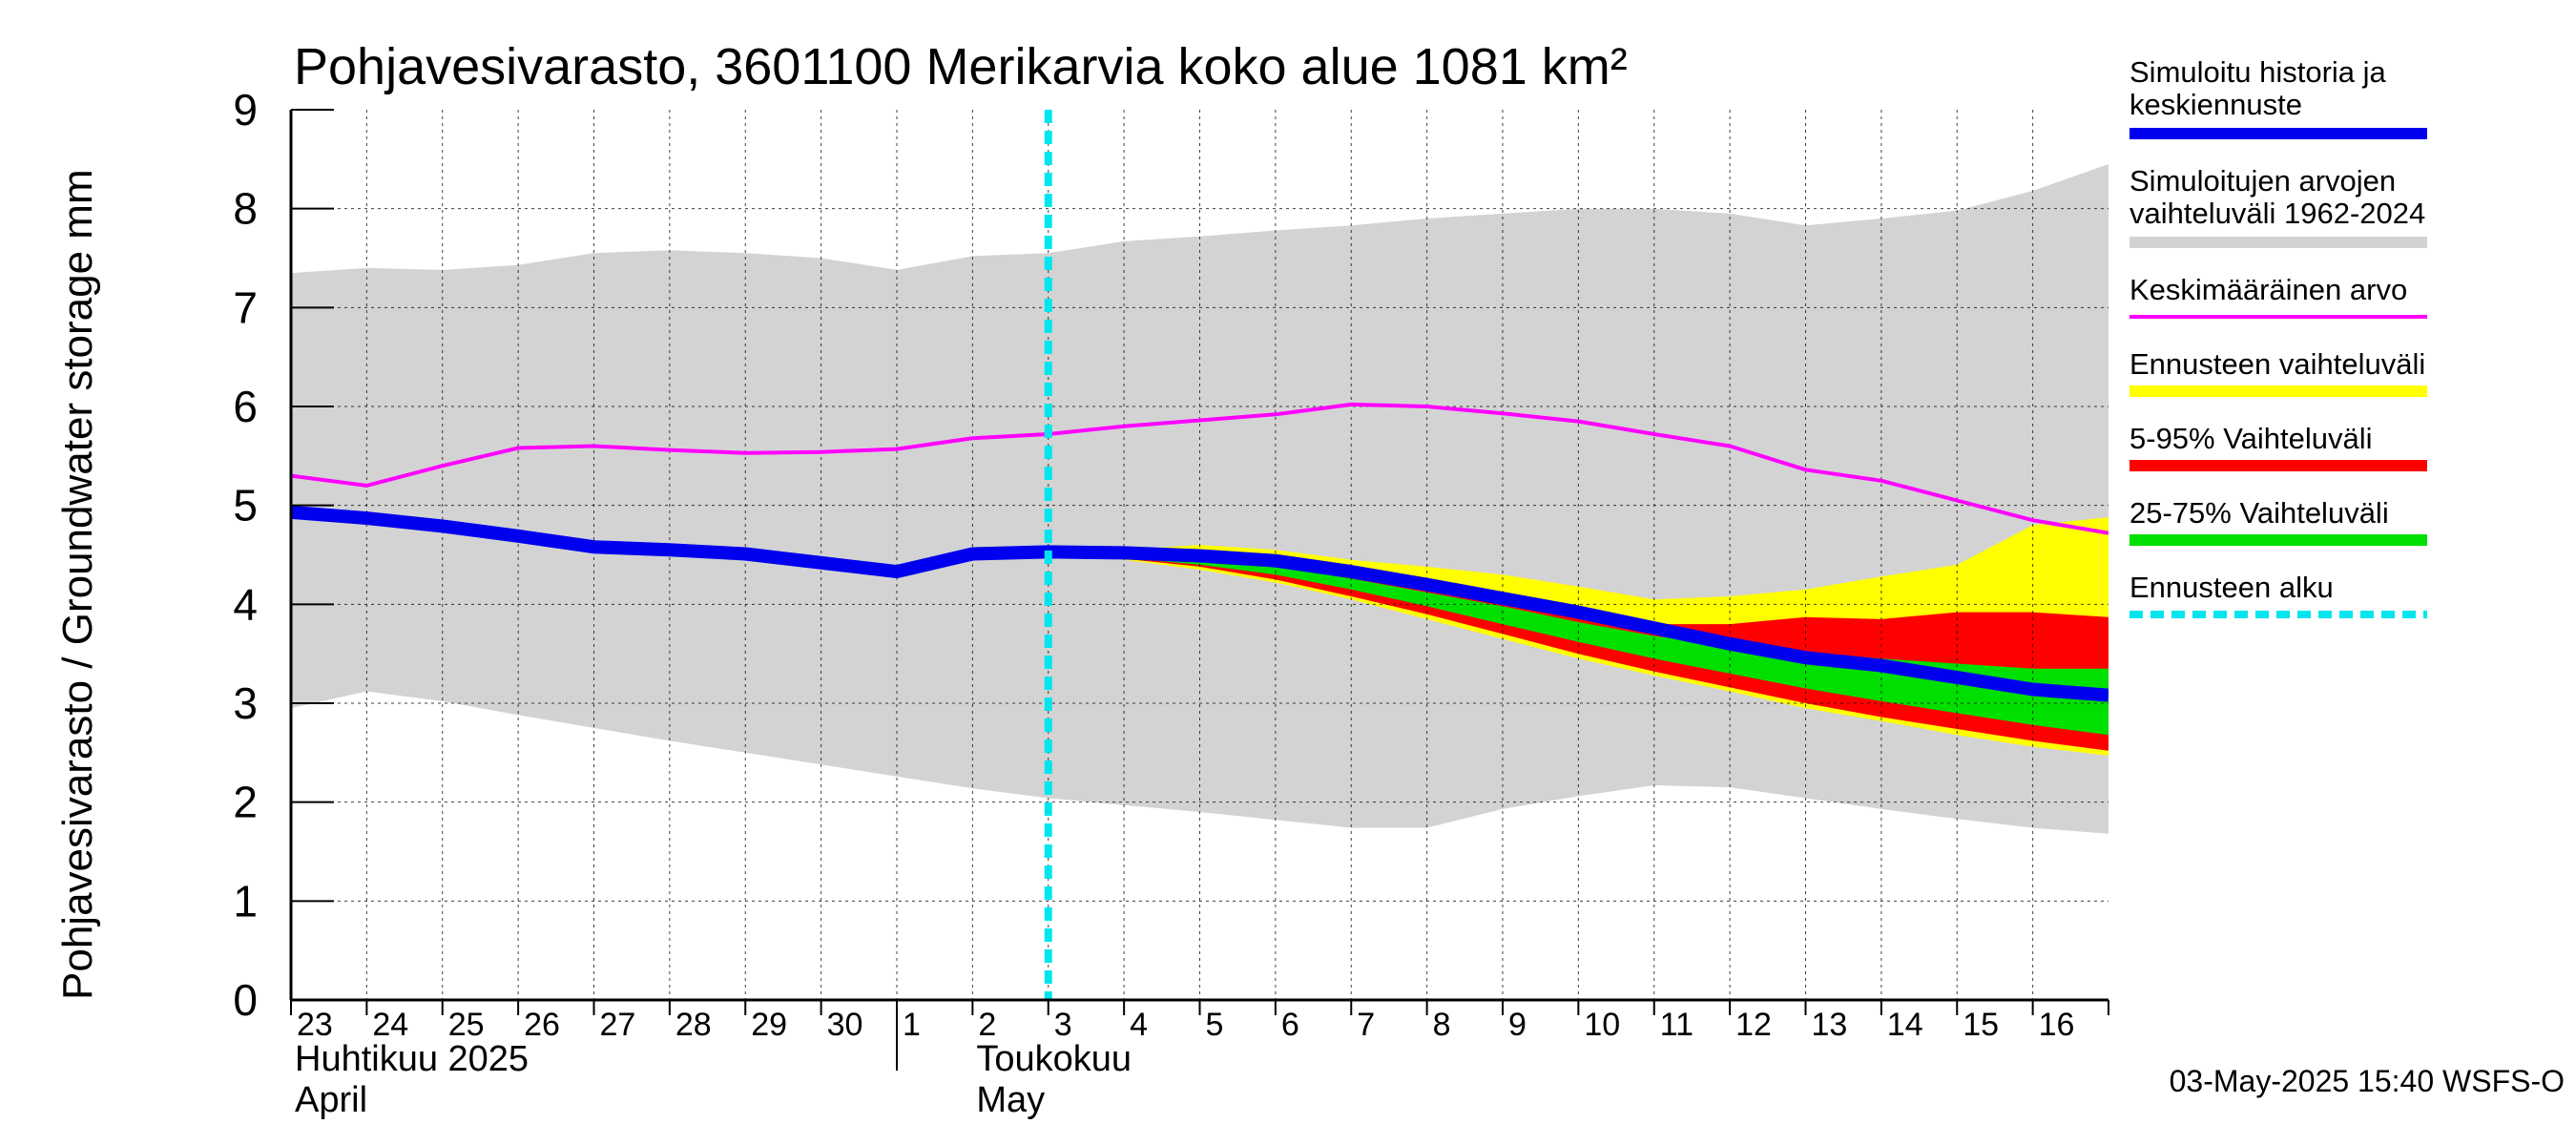  I want to click on y-tick-label: 1, so click(245, 901).